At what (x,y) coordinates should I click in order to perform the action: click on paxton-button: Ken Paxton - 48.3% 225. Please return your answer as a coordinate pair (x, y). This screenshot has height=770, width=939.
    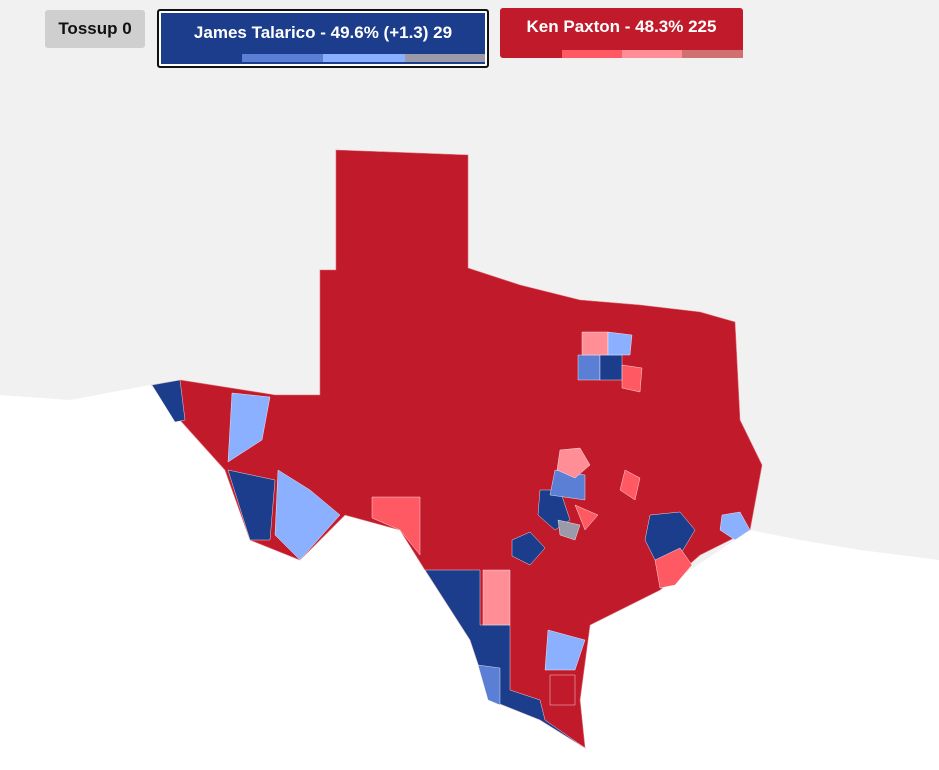
    Looking at the image, I should click on (621, 33).